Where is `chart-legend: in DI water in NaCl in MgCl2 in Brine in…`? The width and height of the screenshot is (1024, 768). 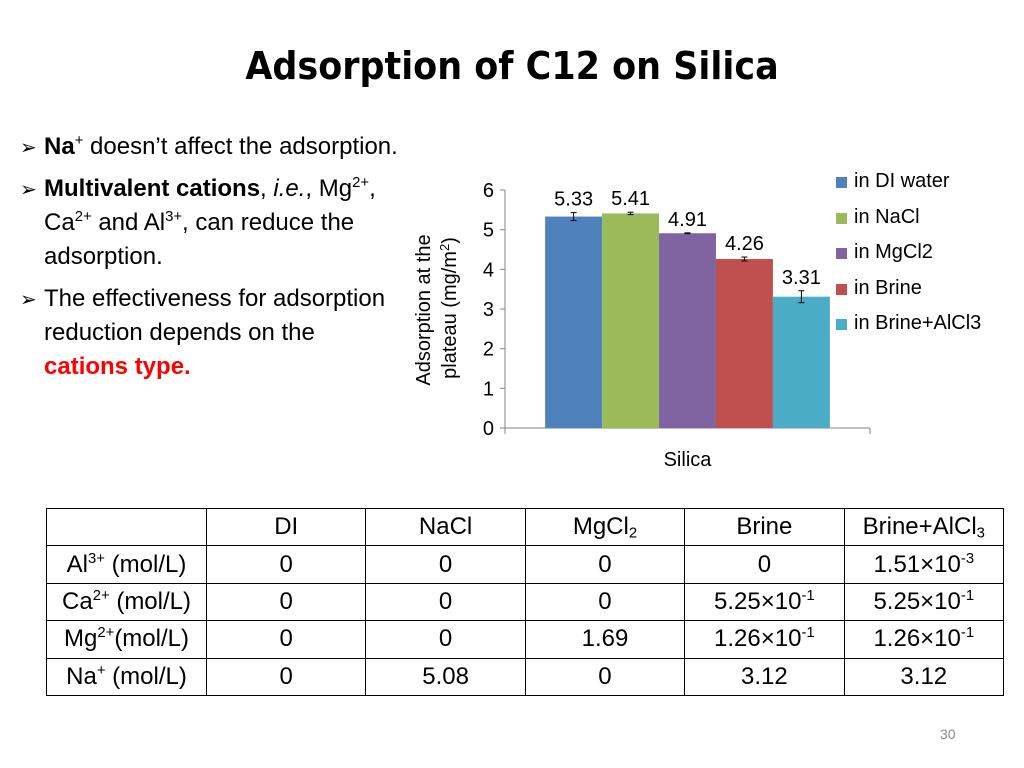 chart-legend: in DI water in NaCl in MgCl2 in Brine in… is located at coordinates (908, 259).